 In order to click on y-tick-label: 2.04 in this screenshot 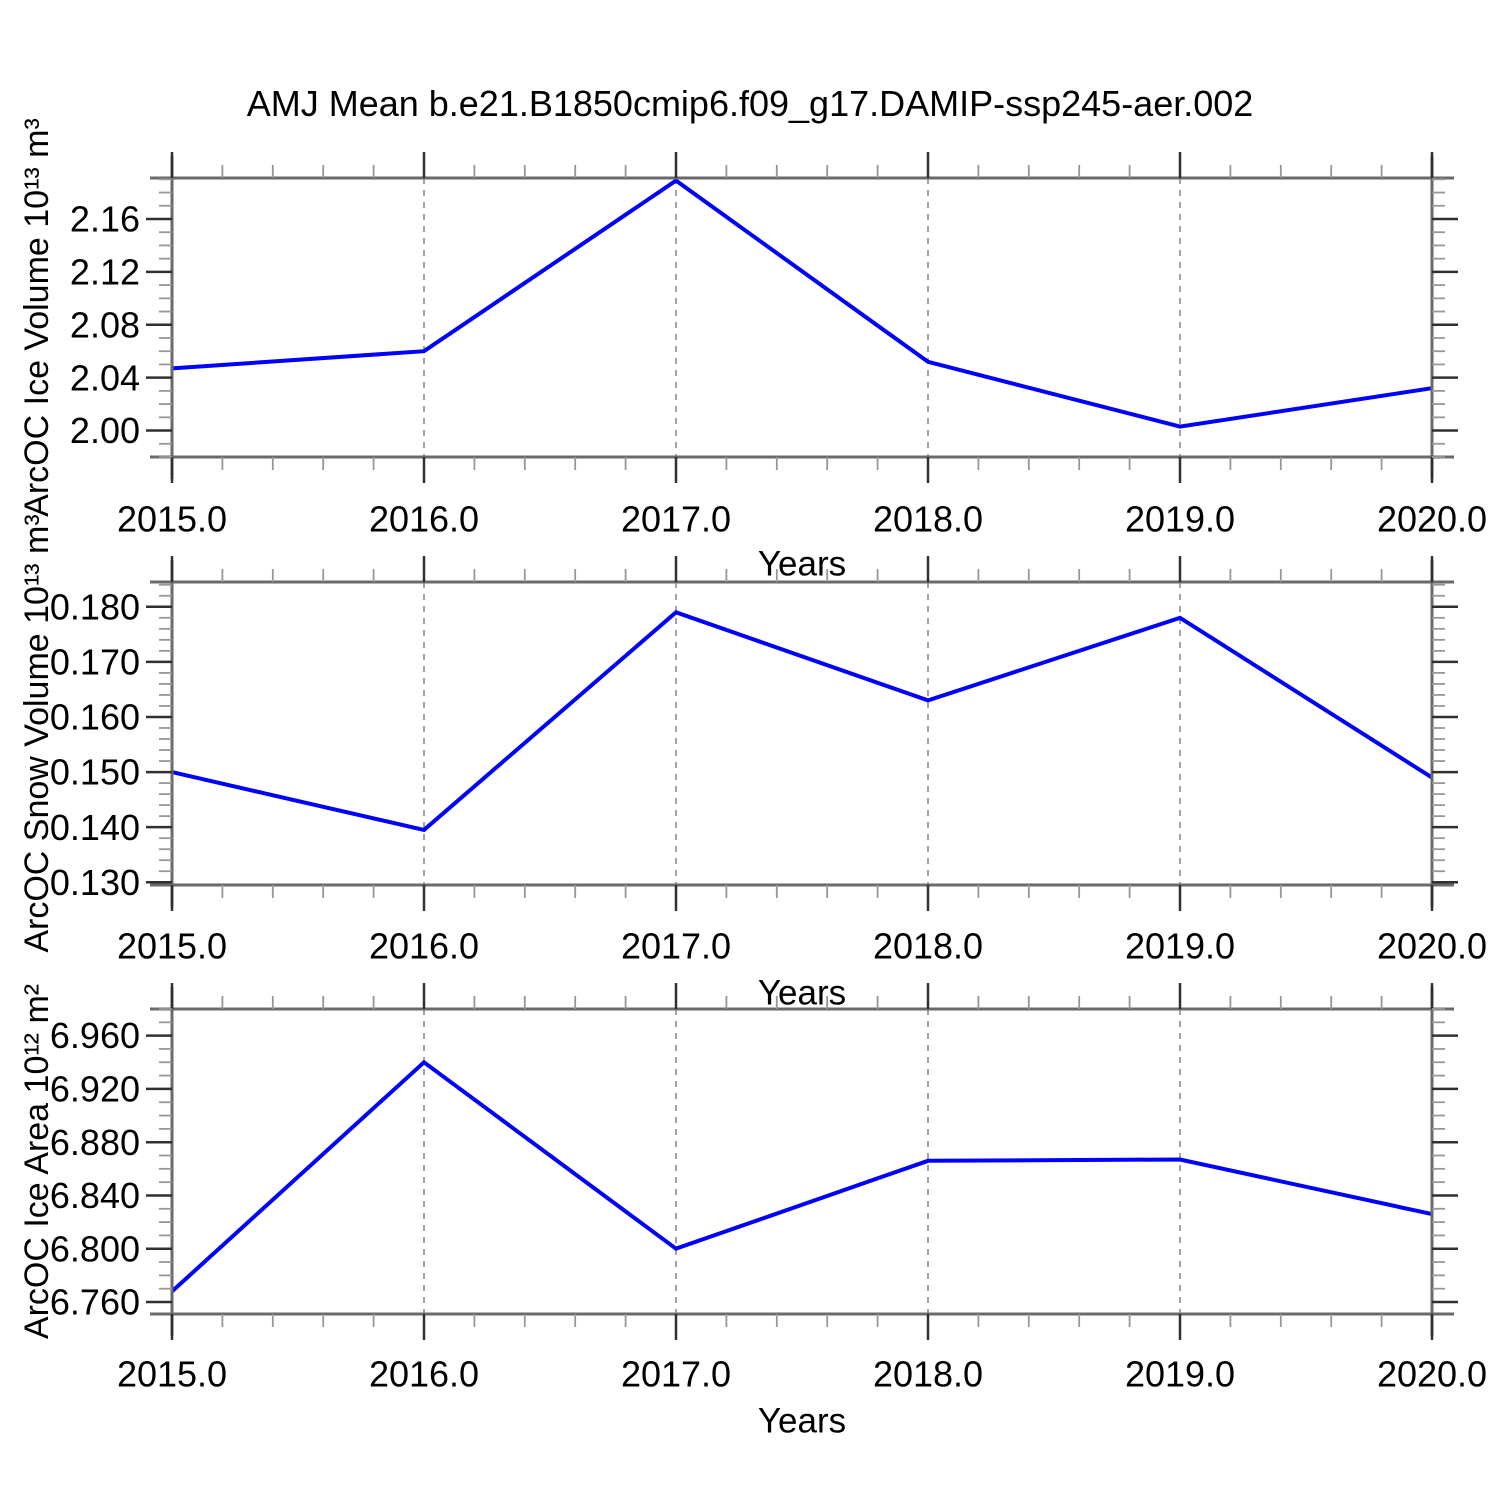, I will do `click(105, 377)`.